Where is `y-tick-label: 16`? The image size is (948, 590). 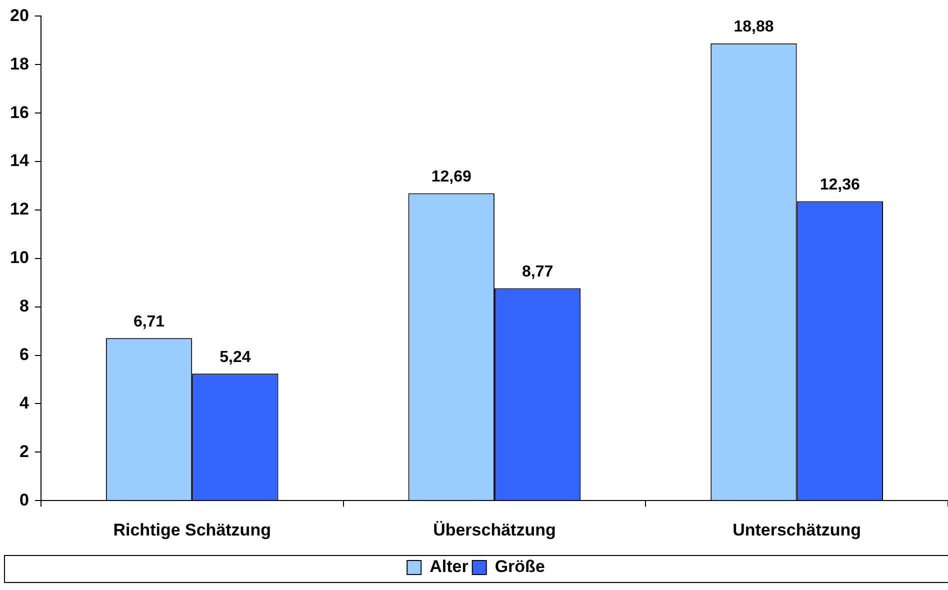
y-tick-label: 16 is located at coordinates (19, 112).